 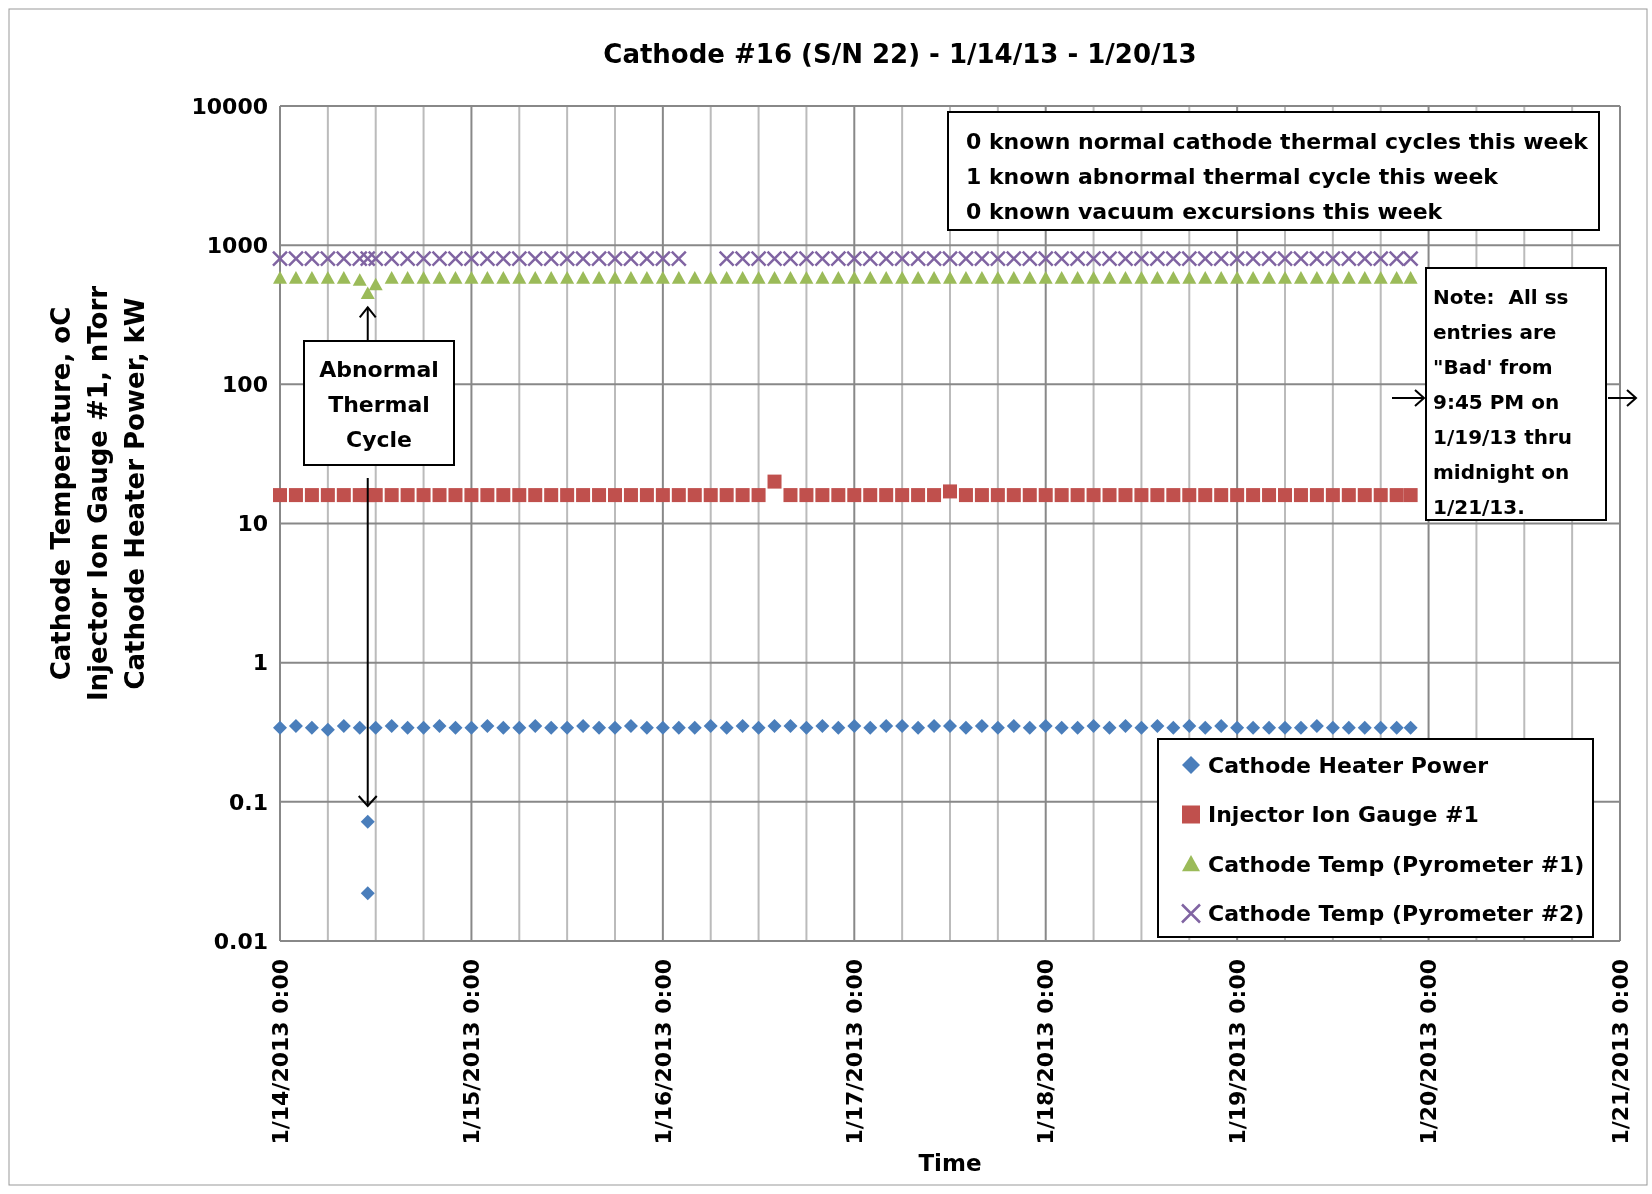 What do you see at coordinates (1046, 1052) in the screenshot?
I see `x-tick-label: 1/18/2013 0:00` at bounding box center [1046, 1052].